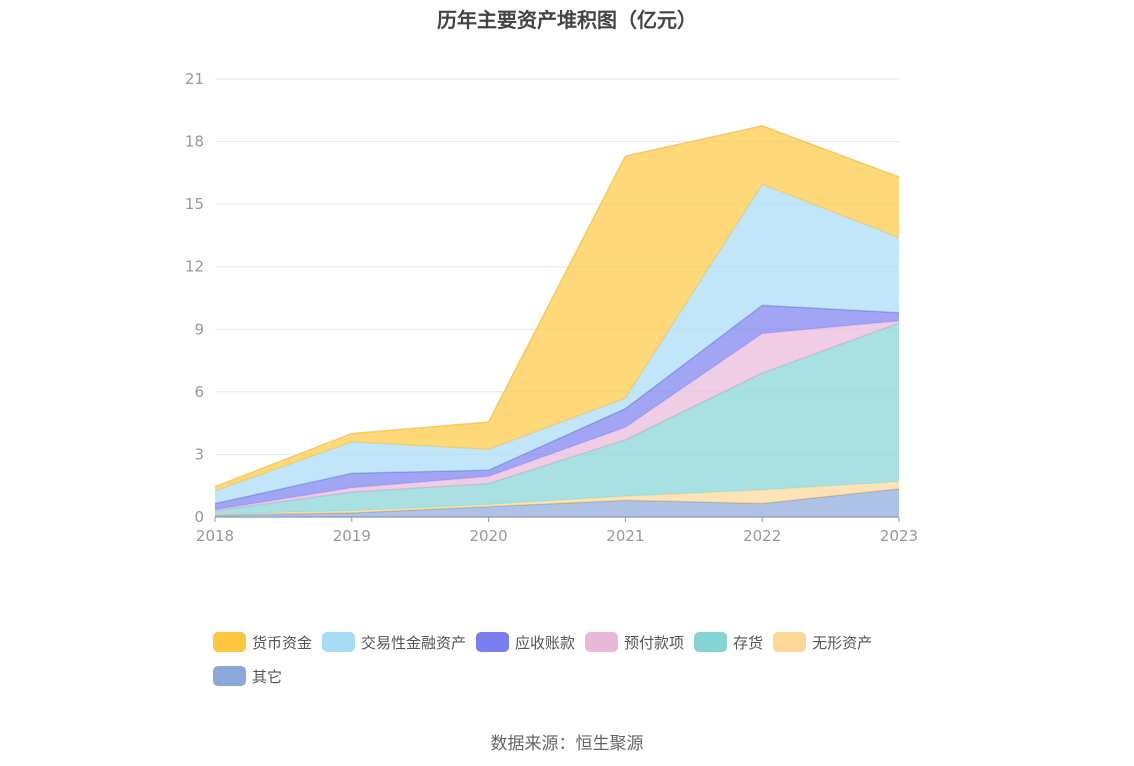 This screenshot has height=766, width=1134. What do you see at coordinates (282, 642) in the screenshot?
I see `legend-label: 货币资金` at bounding box center [282, 642].